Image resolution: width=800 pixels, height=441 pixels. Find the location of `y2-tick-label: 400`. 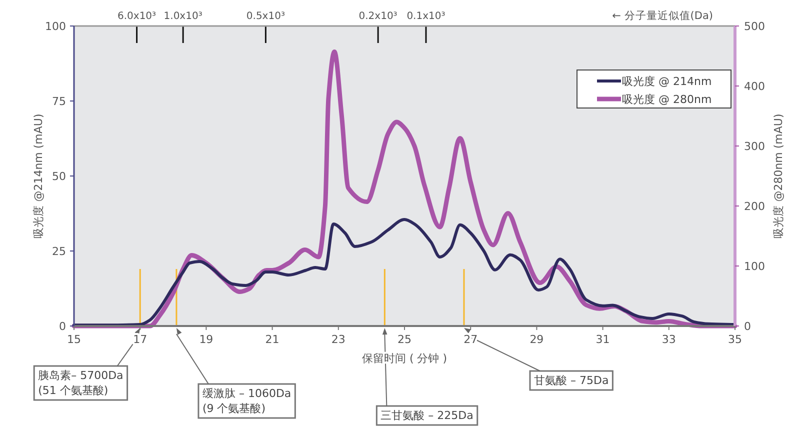

y2-tick-label: 400 is located at coordinates (754, 86).